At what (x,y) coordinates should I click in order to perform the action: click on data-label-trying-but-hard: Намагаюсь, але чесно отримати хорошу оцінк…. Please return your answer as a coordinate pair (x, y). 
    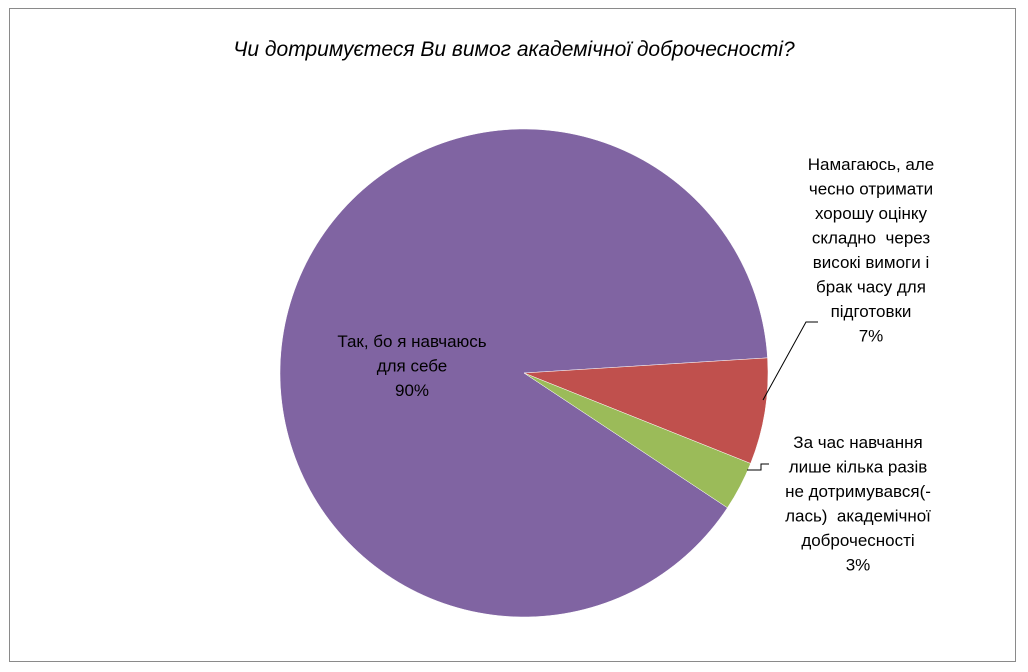
    Looking at the image, I should click on (871, 250).